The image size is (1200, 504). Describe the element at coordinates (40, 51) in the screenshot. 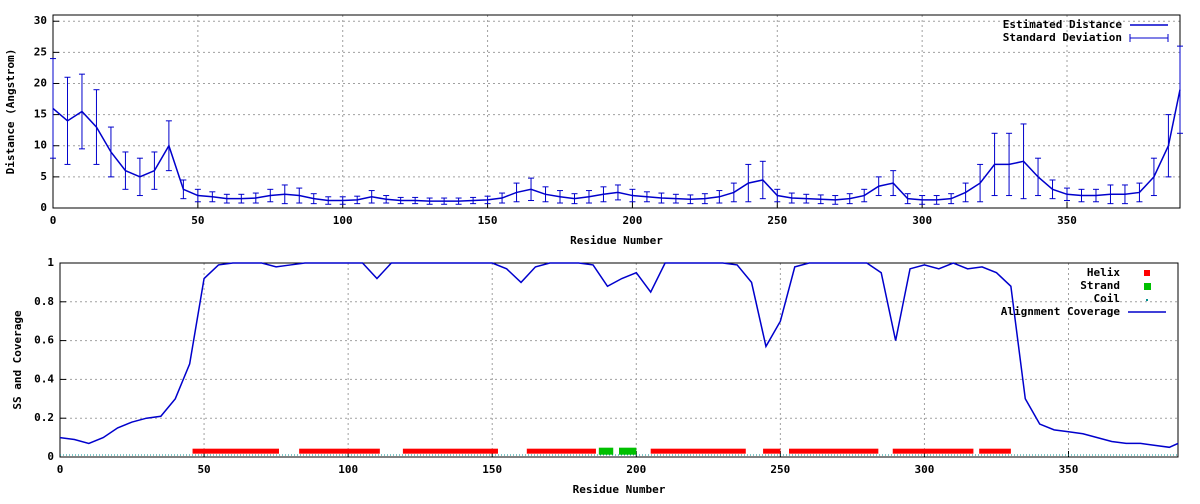

I see `y-tick-label: 25` at that location.